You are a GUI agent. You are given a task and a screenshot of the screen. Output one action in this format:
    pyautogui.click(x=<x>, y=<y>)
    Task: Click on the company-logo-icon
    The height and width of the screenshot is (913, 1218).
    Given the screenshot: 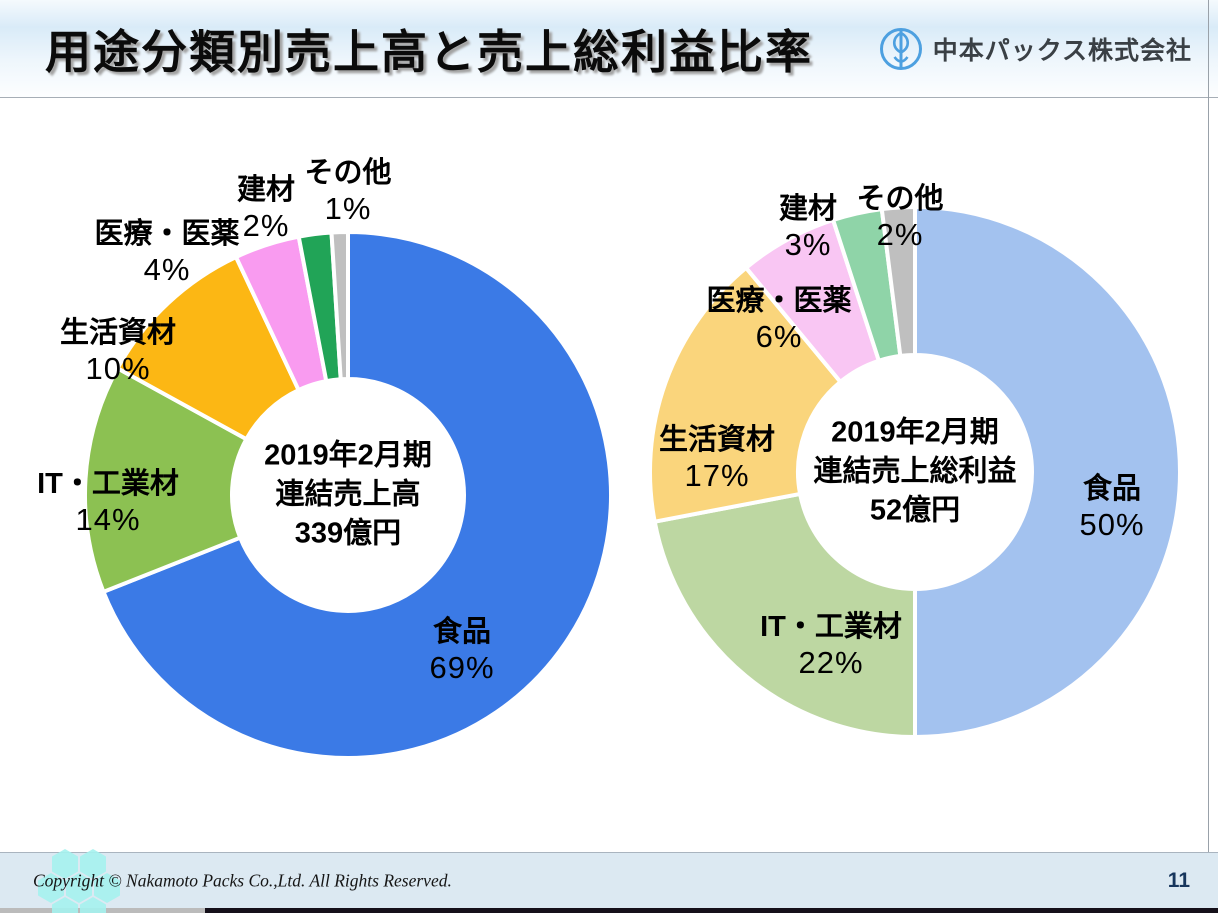 What is the action you would take?
    pyautogui.click(x=900, y=48)
    